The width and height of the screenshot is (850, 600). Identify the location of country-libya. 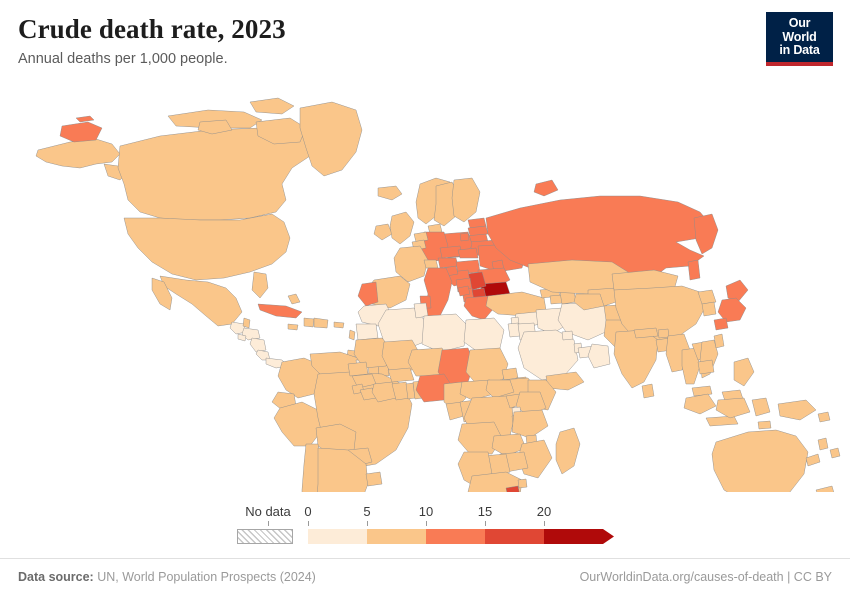
(445, 333).